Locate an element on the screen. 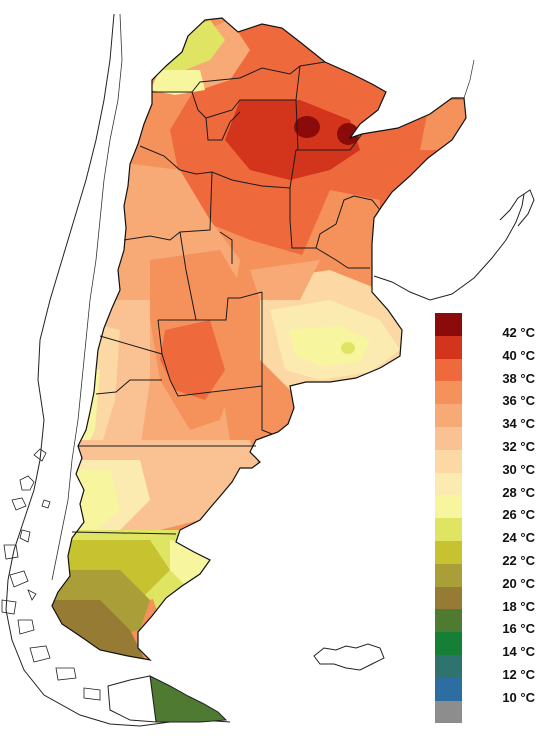  legend-item: 12 °C is located at coordinates (485, 668).